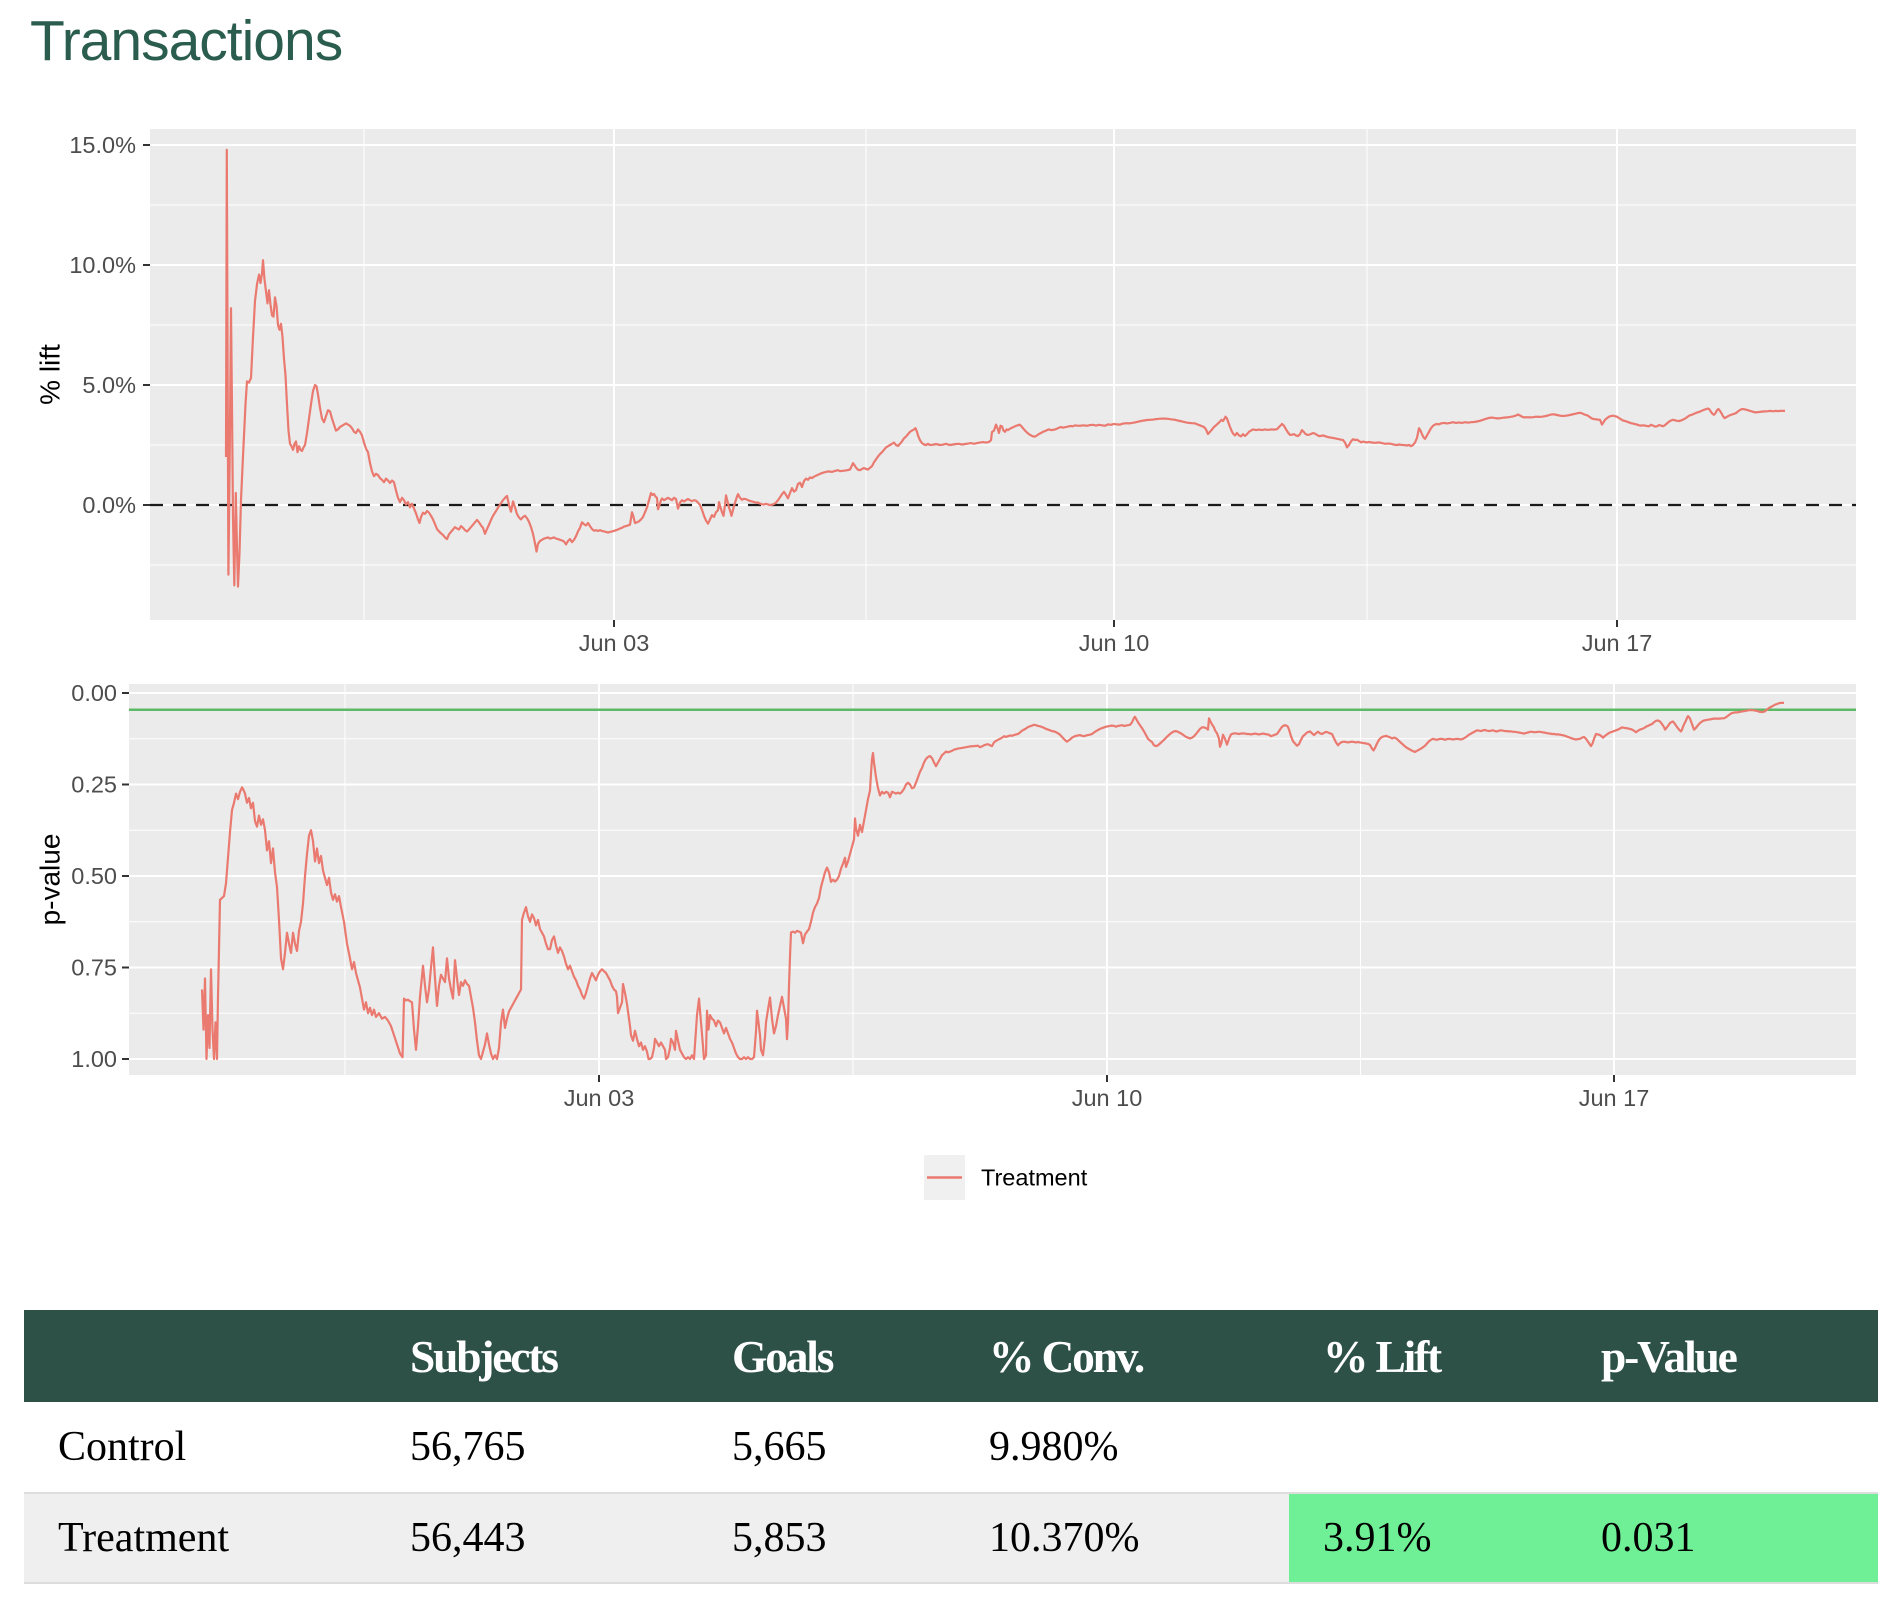 Image resolution: width=1886 pixels, height=1600 pixels. I want to click on svg-text: 1.00, so click(94, 1059).